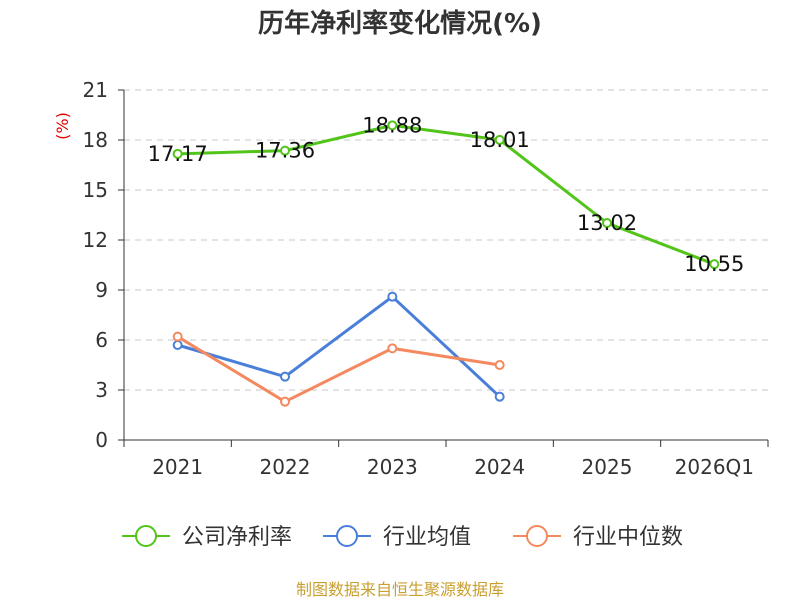  I want to click on legend-item-1: 行业均值, so click(397, 537).